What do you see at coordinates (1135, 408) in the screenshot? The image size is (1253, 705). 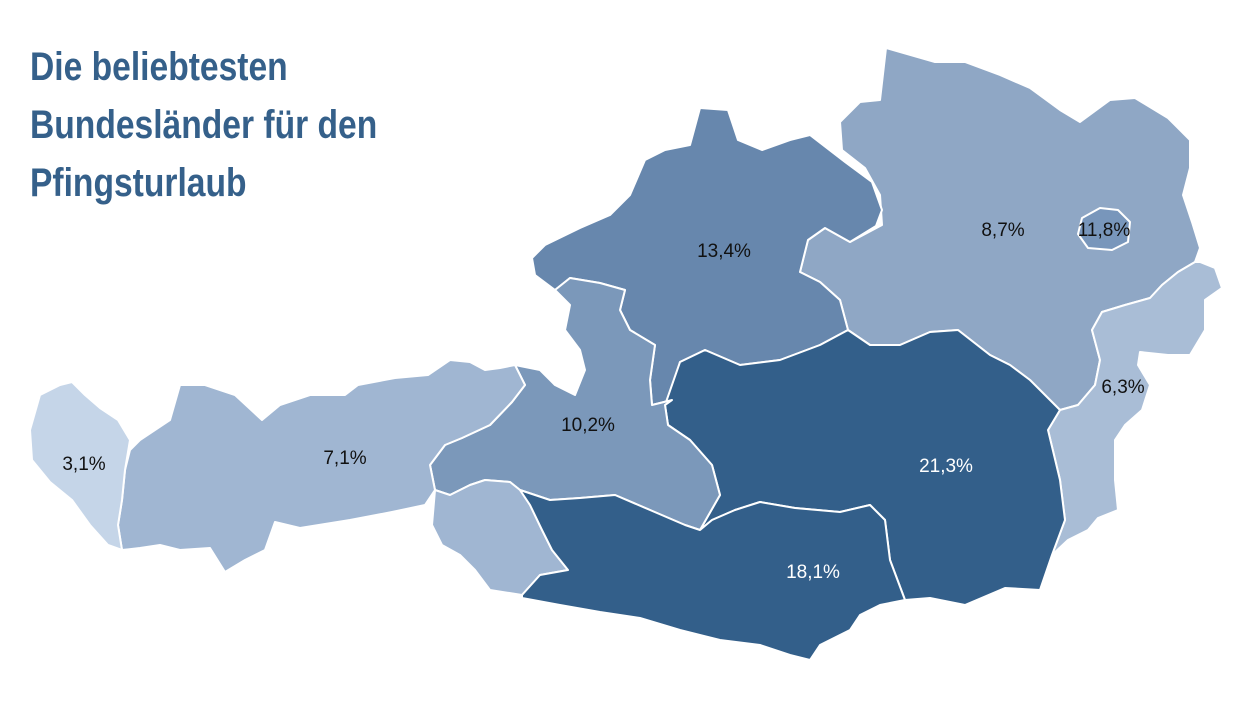 I see `region-burgenland` at bounding box center [1135, 408].